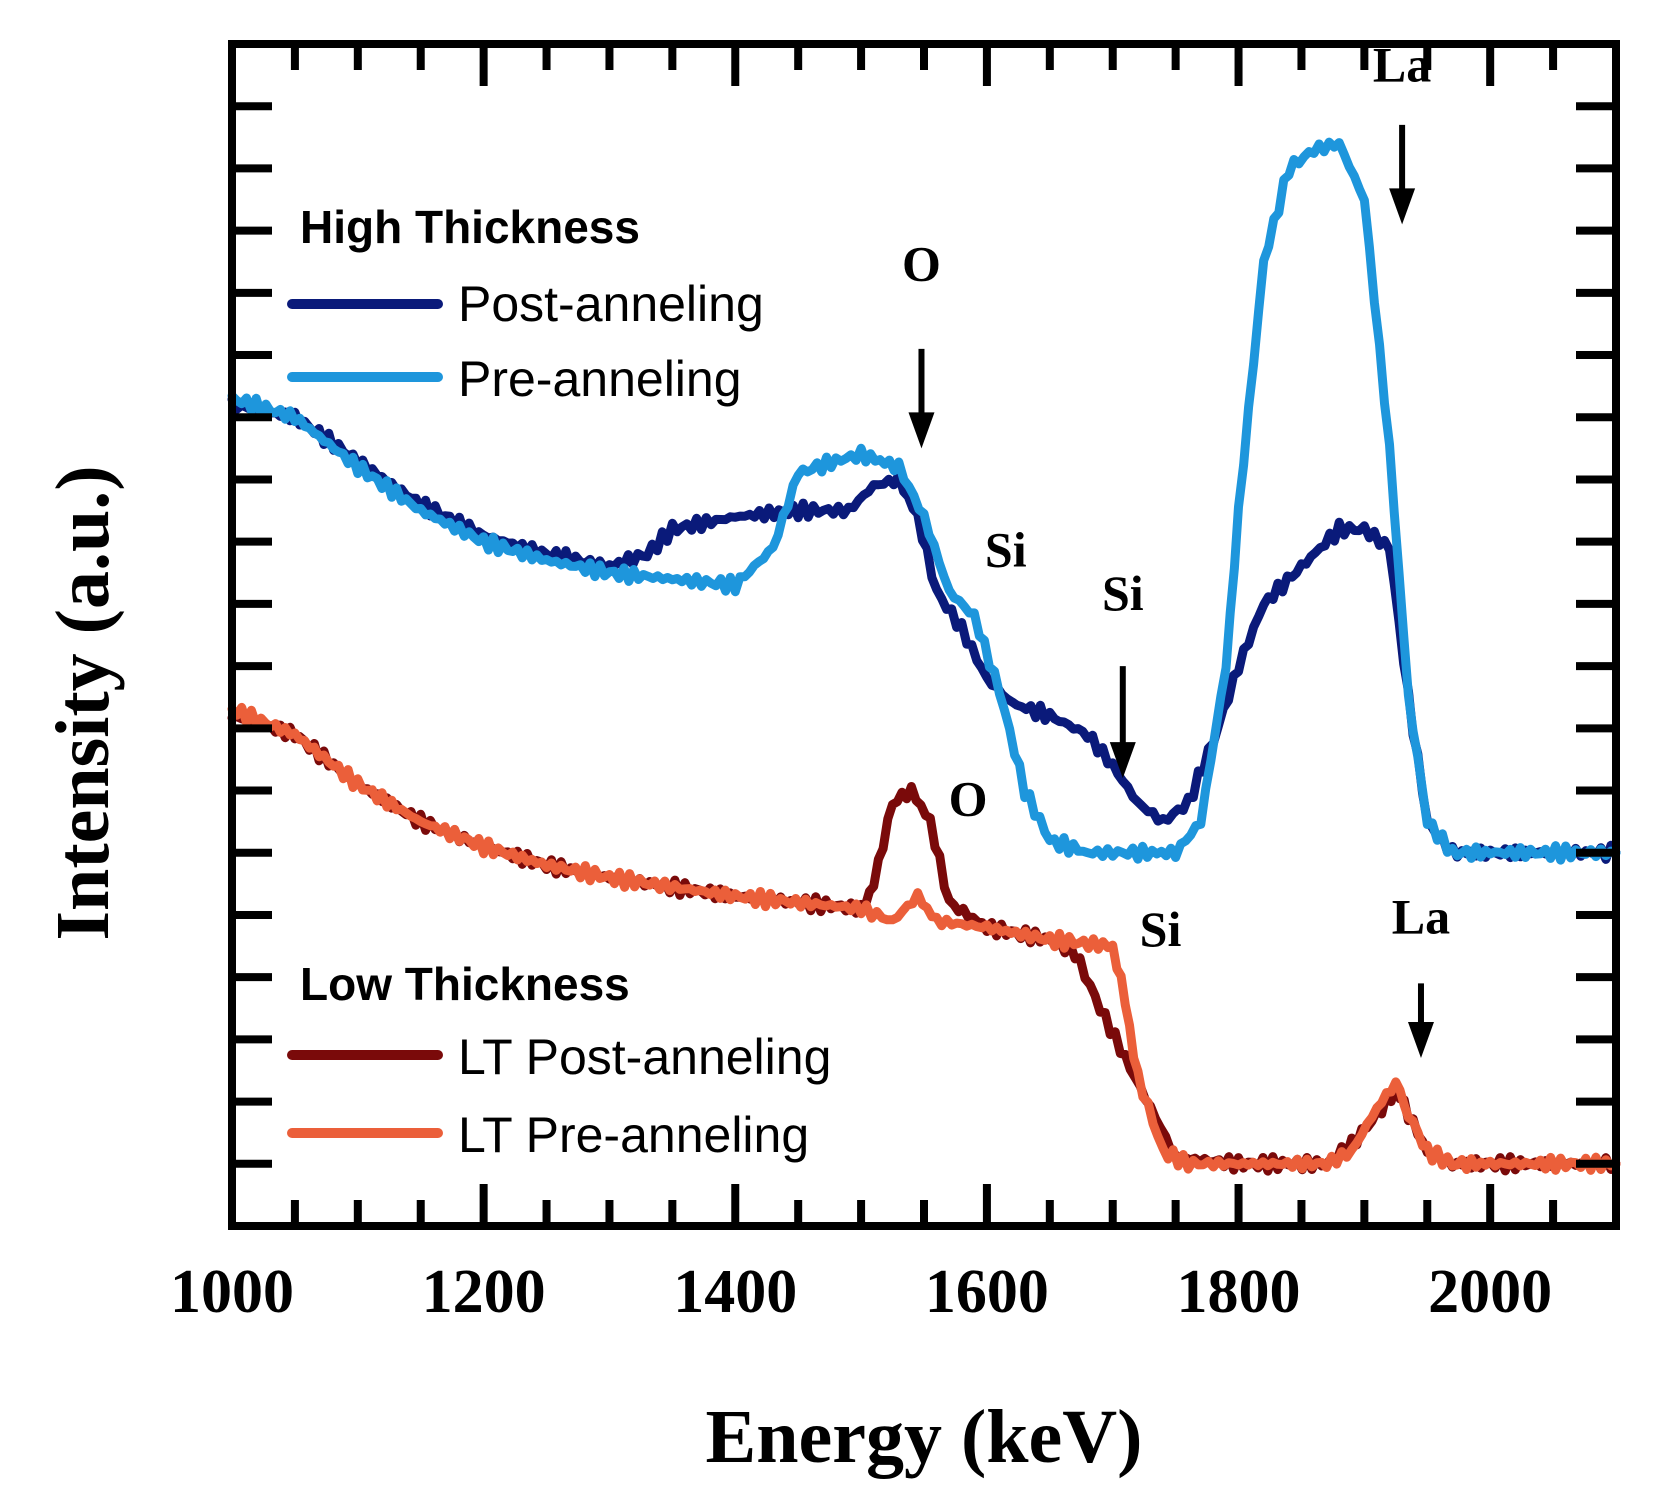  What do you see at coordinates (644, 1057) in the screenshot?
I see `legend-label-lt-post: LT Post-anneling` at bounding box center [644, 1057].